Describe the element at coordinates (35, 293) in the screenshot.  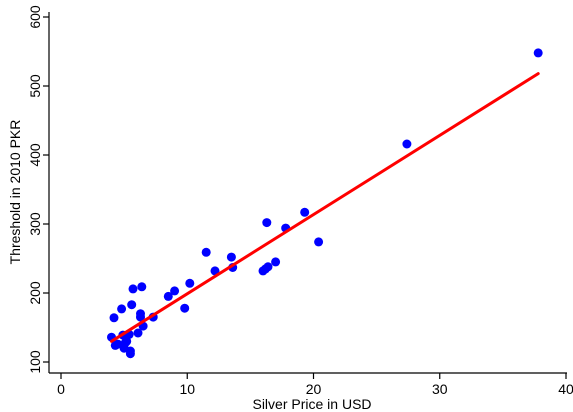
I see `y-tick-label: 200` at that location.